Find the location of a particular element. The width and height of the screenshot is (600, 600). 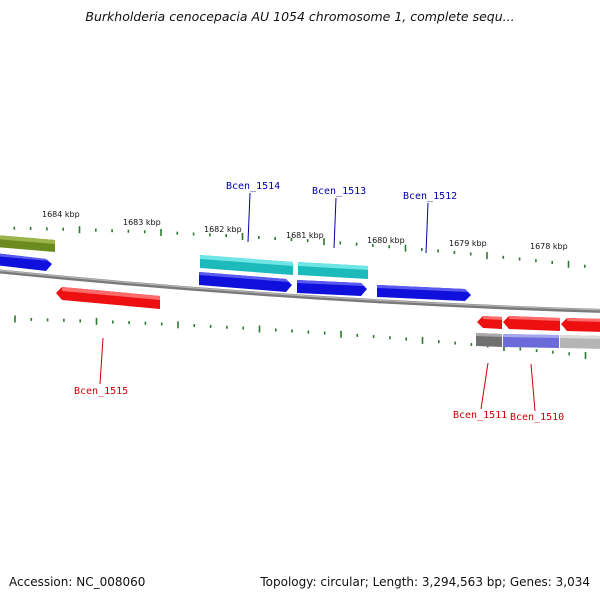

gene-label-bcen-1512: Bcen_1512 is located at coordinates (430, 196).